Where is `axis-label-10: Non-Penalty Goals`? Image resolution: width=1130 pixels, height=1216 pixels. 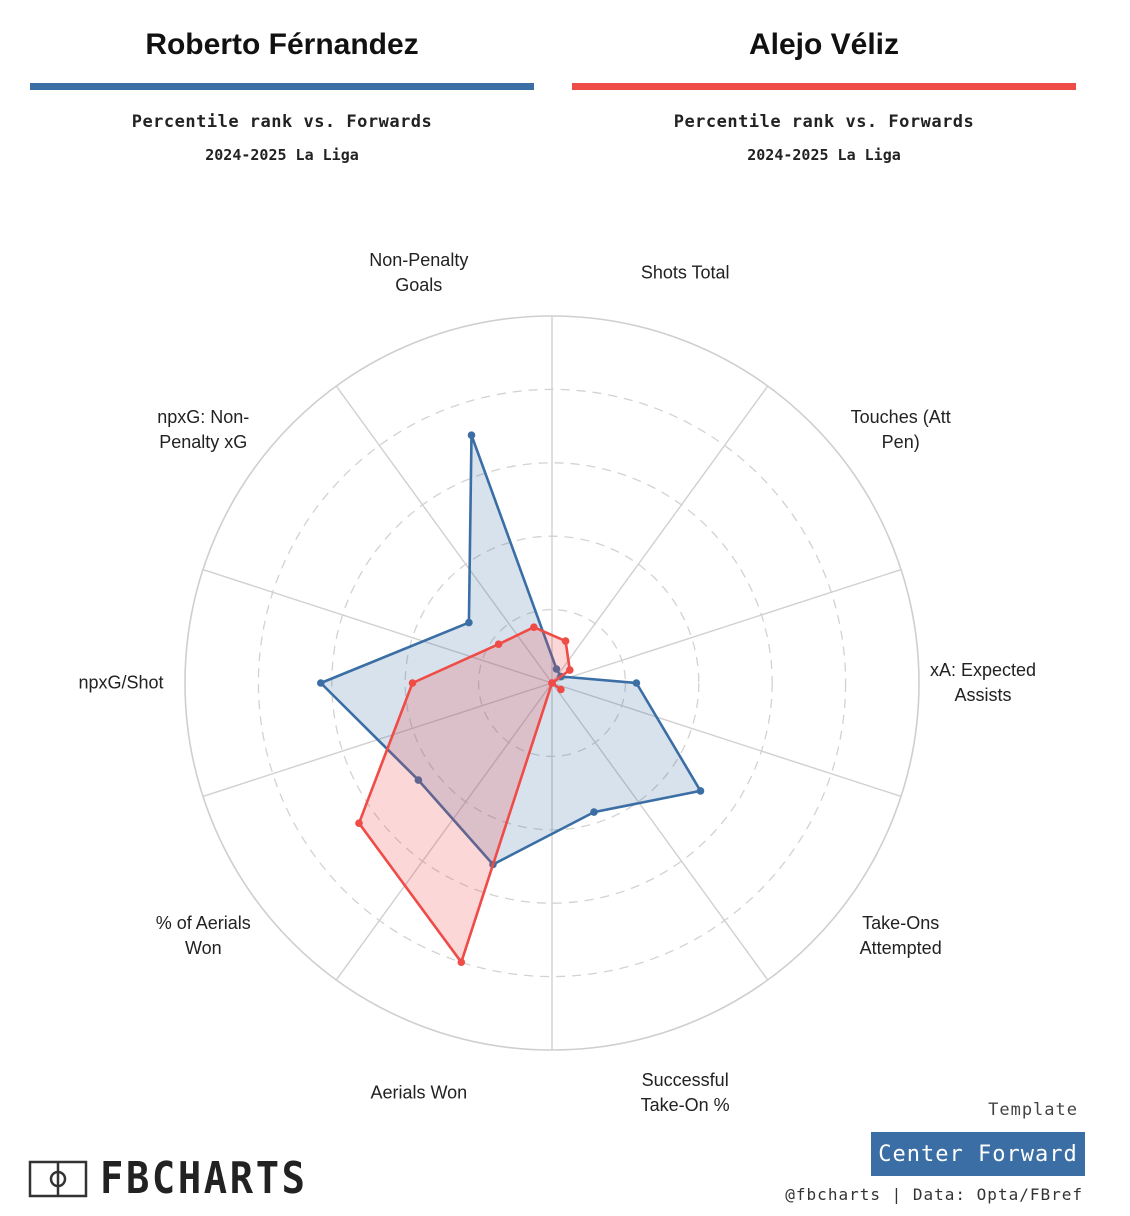 axis-label-10: Non-Penalty Goals is located at coordinates (419, 273).